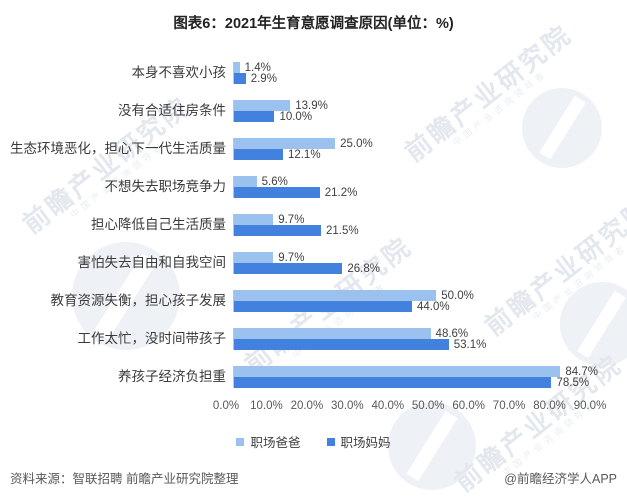 Image resolution: width=627 pixels, height=497 pixels. I want to click on bar-group: 本身不喜欢小孩 1.4% 2.9%, so click(313, 73).